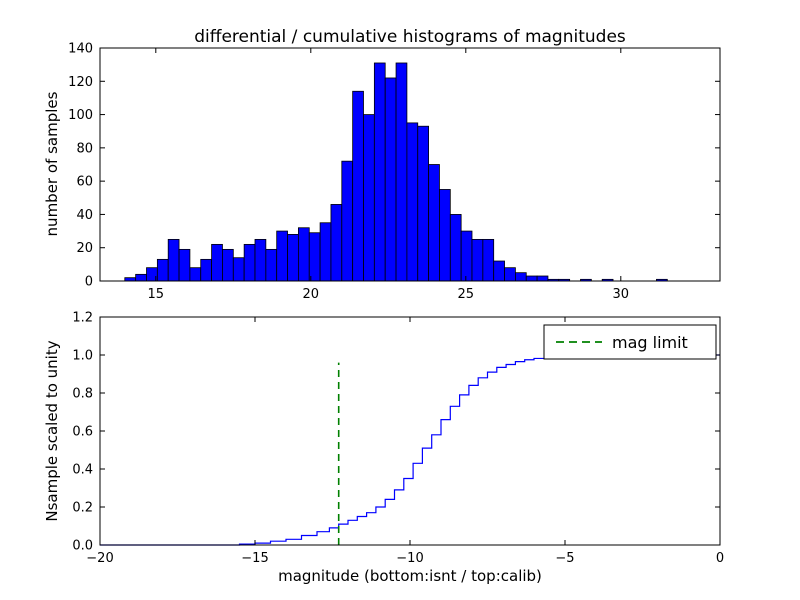 This screenshot has width=800, height=600. Describe the element at coordinates (156, 294) in the screenshot. I see `top-xtick-label: 15` at that location.